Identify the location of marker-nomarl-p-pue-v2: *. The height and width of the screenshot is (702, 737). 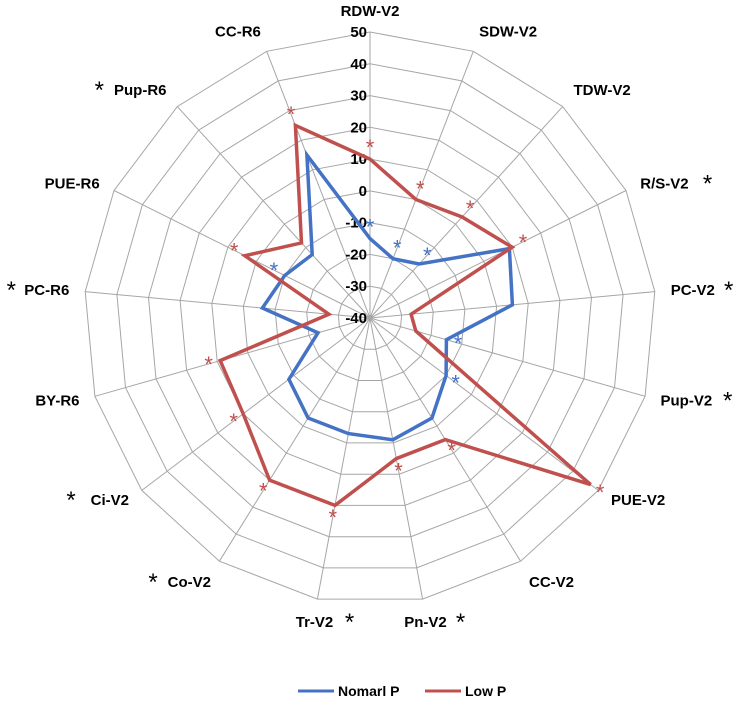
(455, 383).